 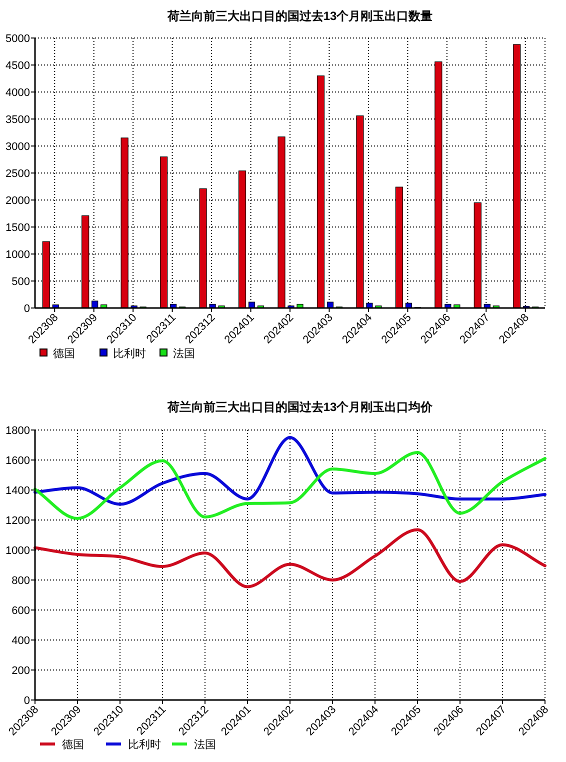 What do you see at coordinates (18, 147) in the screenshot?
I see `y-tick-label: 3000` at bounding box center [18, 147].